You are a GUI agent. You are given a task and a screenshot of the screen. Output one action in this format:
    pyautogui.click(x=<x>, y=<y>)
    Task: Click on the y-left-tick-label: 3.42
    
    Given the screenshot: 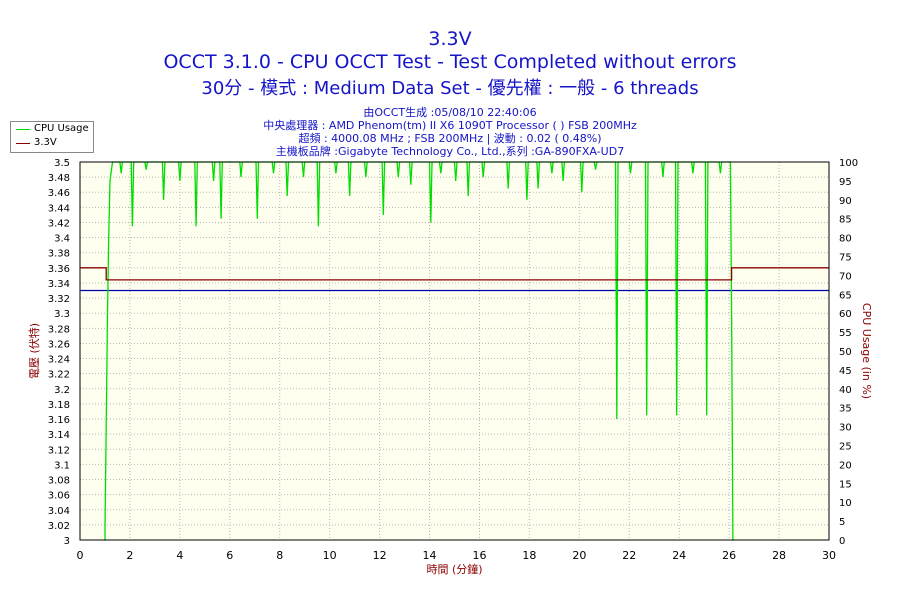 What is the action you would take?
    pyautogui.click(x=59, y=223)
    